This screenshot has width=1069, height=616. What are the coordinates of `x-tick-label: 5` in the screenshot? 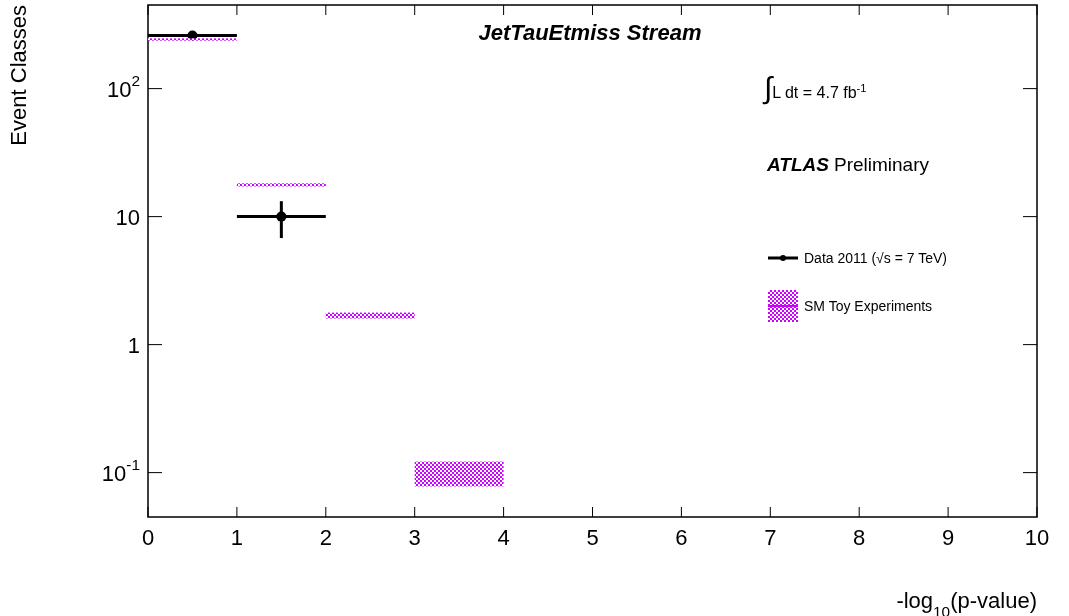 It's located at (592, 537).